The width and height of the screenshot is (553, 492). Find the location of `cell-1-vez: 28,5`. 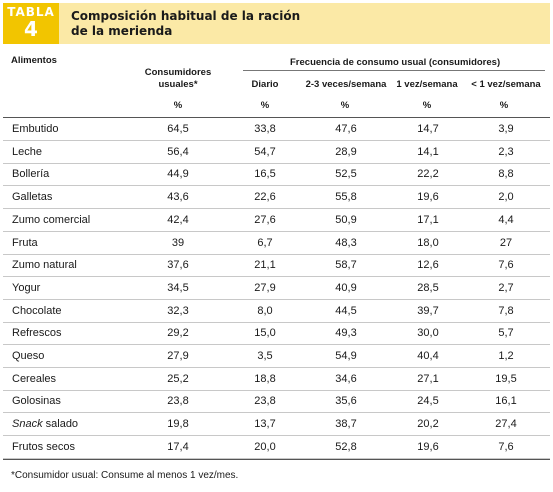

cell-1-vez: 28,5 is located at coordinates (428, 287).